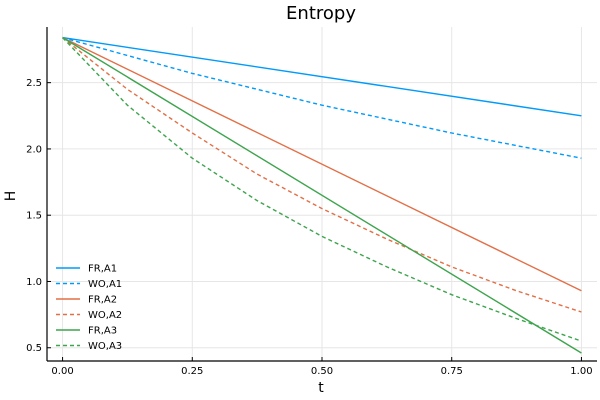 The image size is (600, 400). Describe the element at coordinates (581, 371) in the screenshot. I see `x-tick-label: 1.00` at that location.